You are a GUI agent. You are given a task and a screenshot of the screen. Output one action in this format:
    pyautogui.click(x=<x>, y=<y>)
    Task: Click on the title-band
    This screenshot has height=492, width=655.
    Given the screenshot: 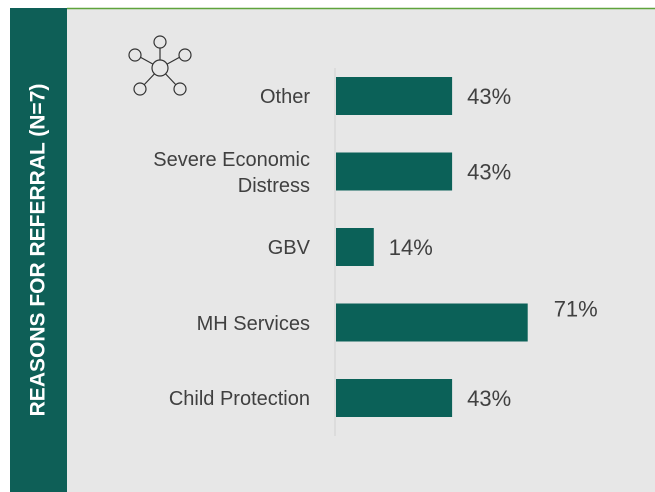 What is the action you would take?
    pyautogui.click(x=38, y=250)
    